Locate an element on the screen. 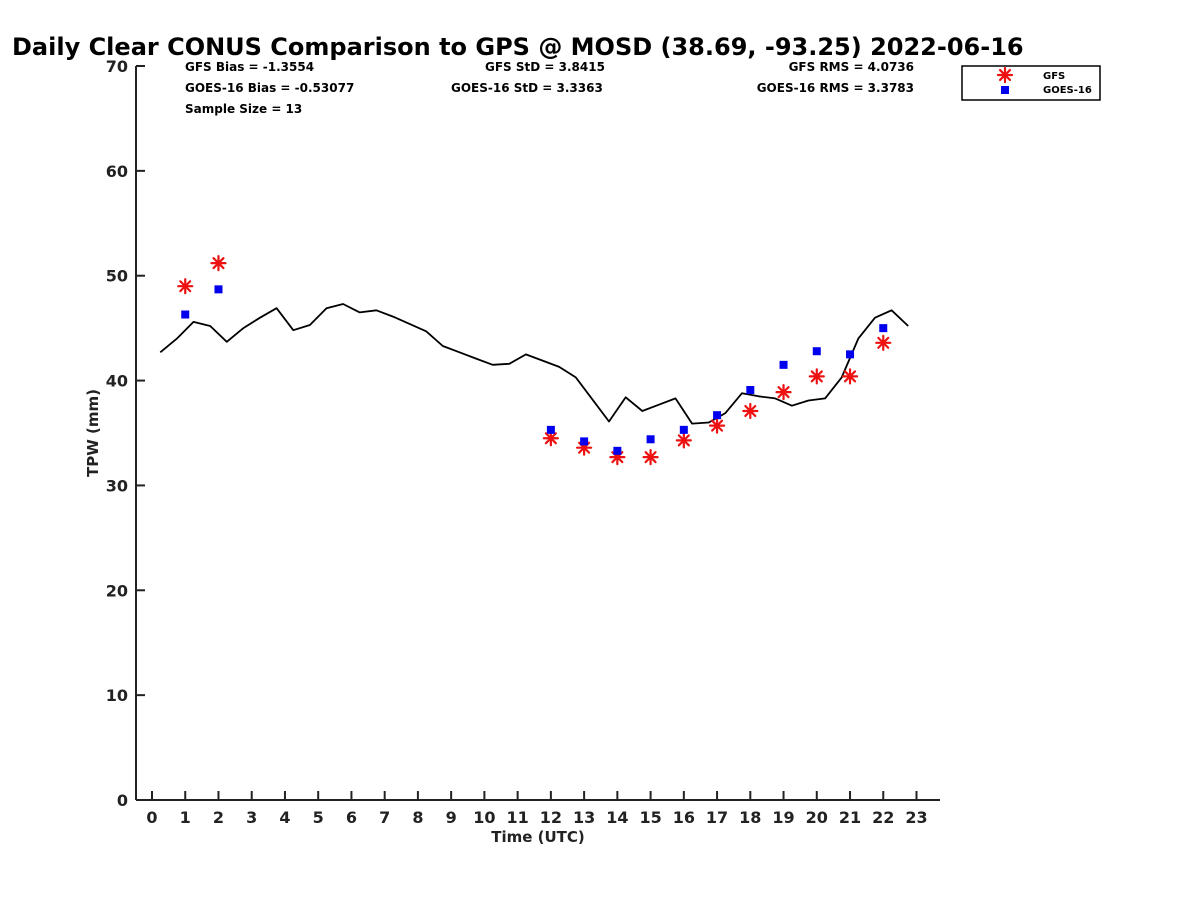 The height and width of the screenshot is (900, 1200). legend-goes-label: GOES-16 is located at coordinates (1067, 90).